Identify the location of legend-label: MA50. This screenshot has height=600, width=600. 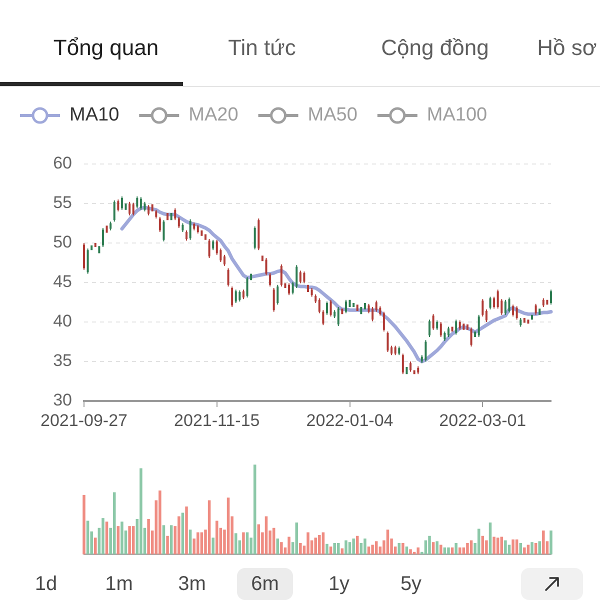
(333, 115).